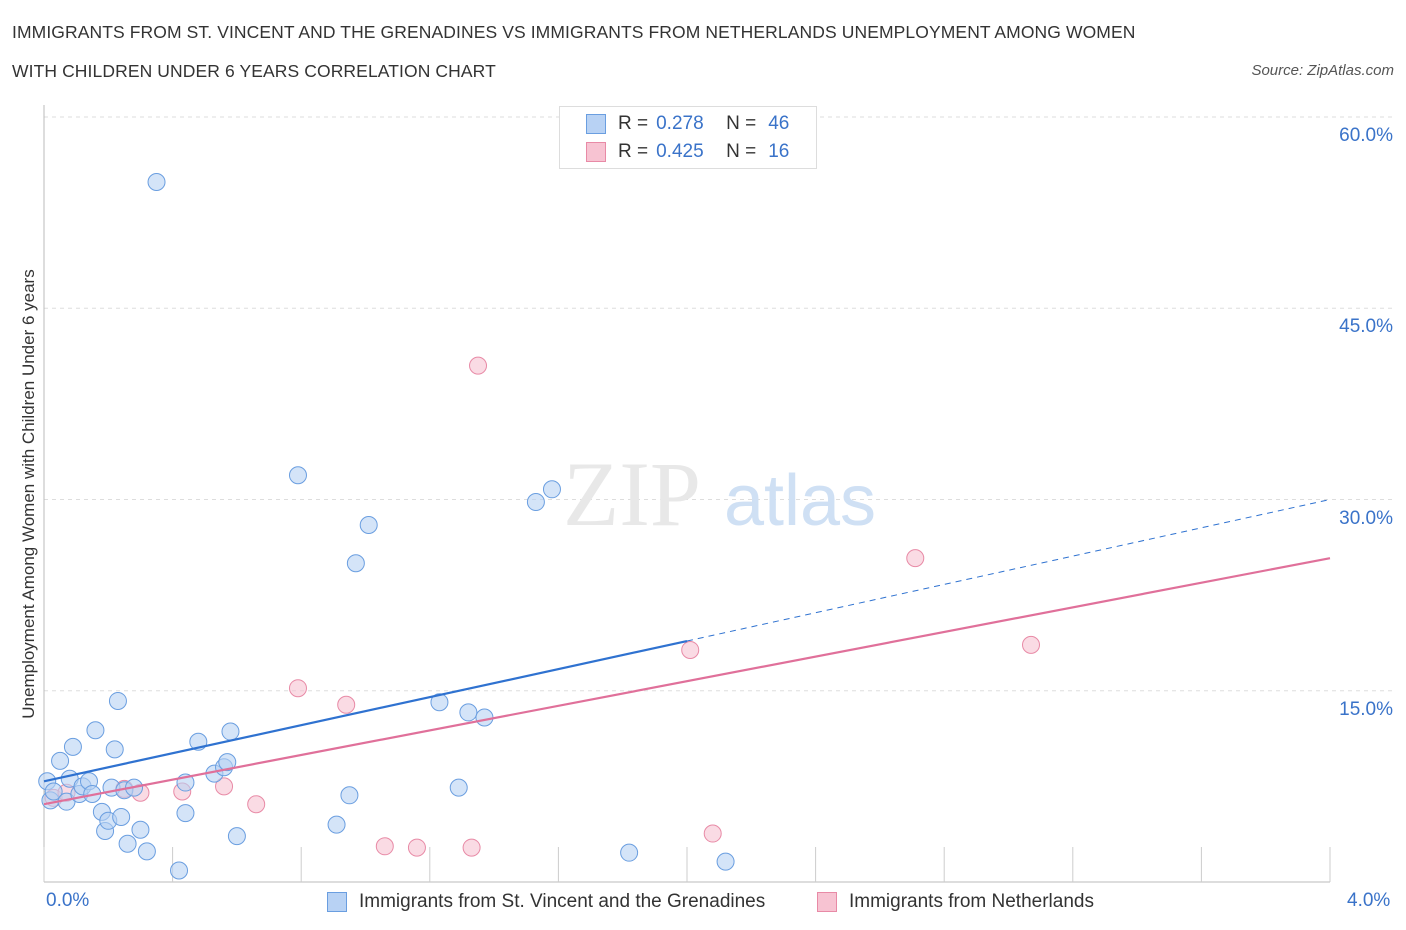  Describe the element at coordinates (827, 902) in the screenshot. I see `bottom-legend-pink-swatch` at that location.